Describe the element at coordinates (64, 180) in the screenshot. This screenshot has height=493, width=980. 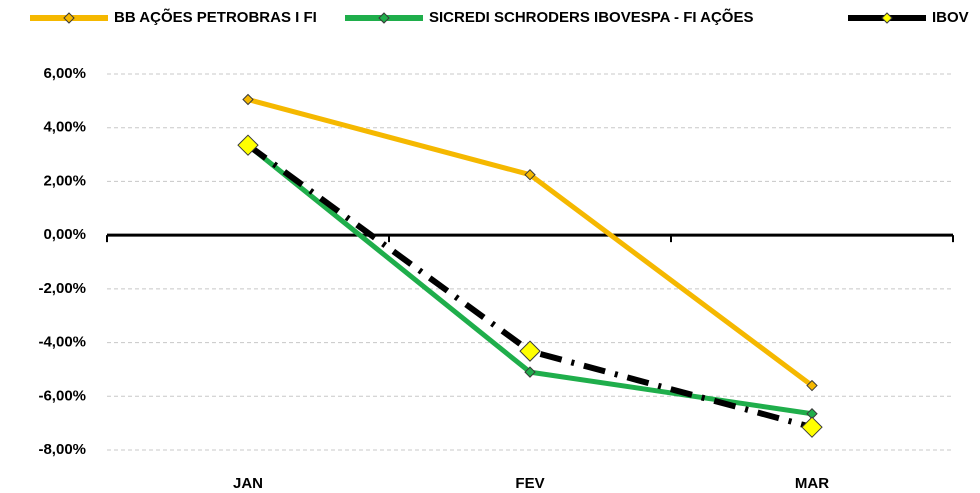
I see `y-tick-label: 2,00%` at that location.